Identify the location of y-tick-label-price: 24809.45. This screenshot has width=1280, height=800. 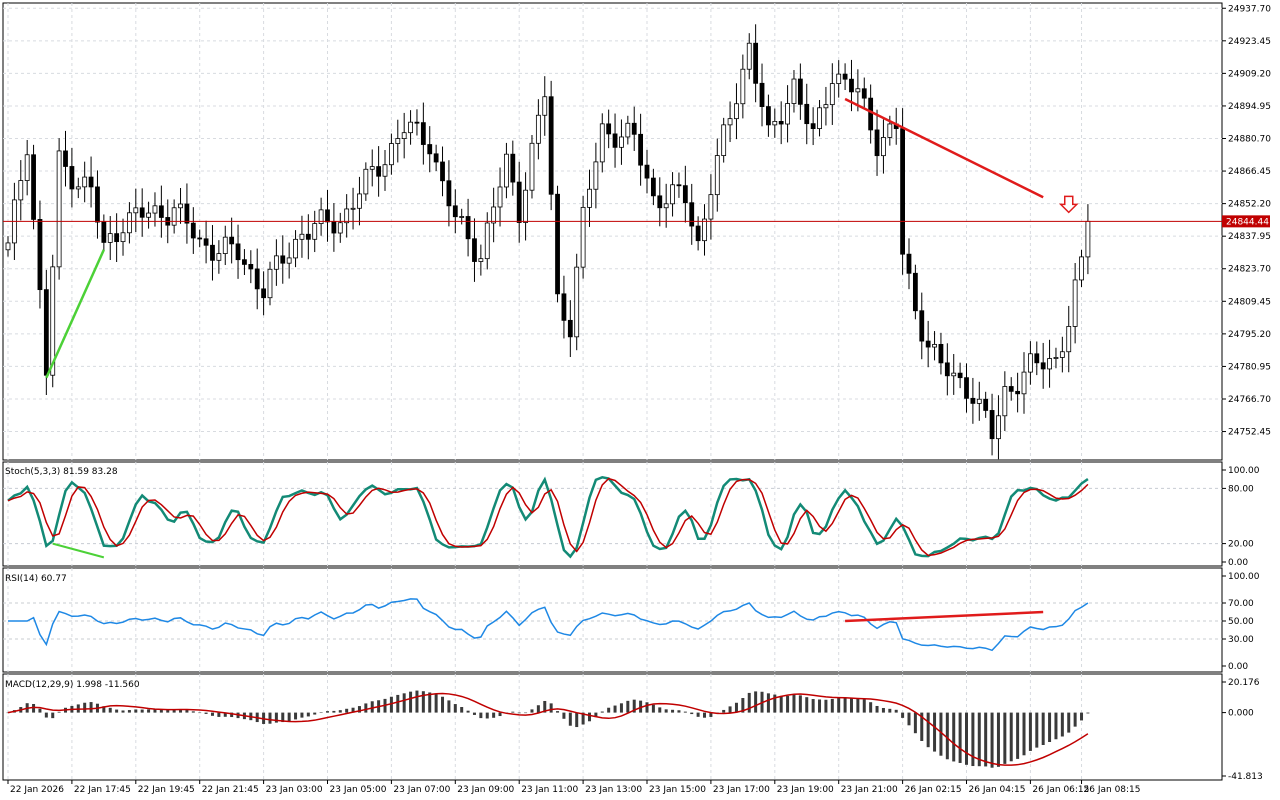
(1249, 302).